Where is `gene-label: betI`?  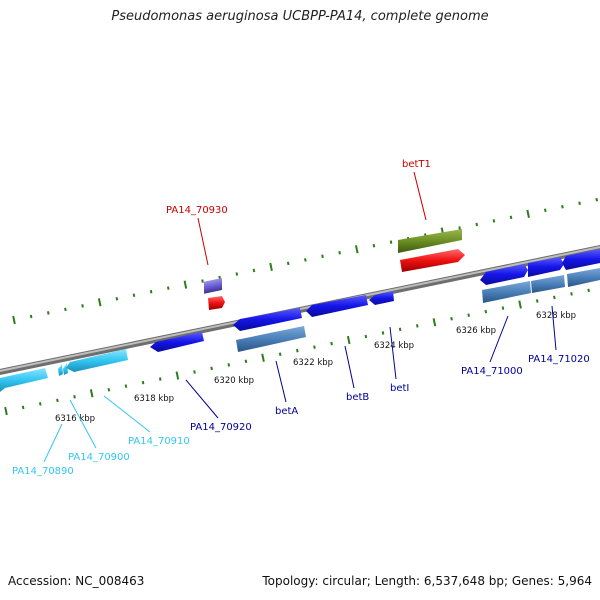
gene-label: betI is located at coordinates (399, 388).